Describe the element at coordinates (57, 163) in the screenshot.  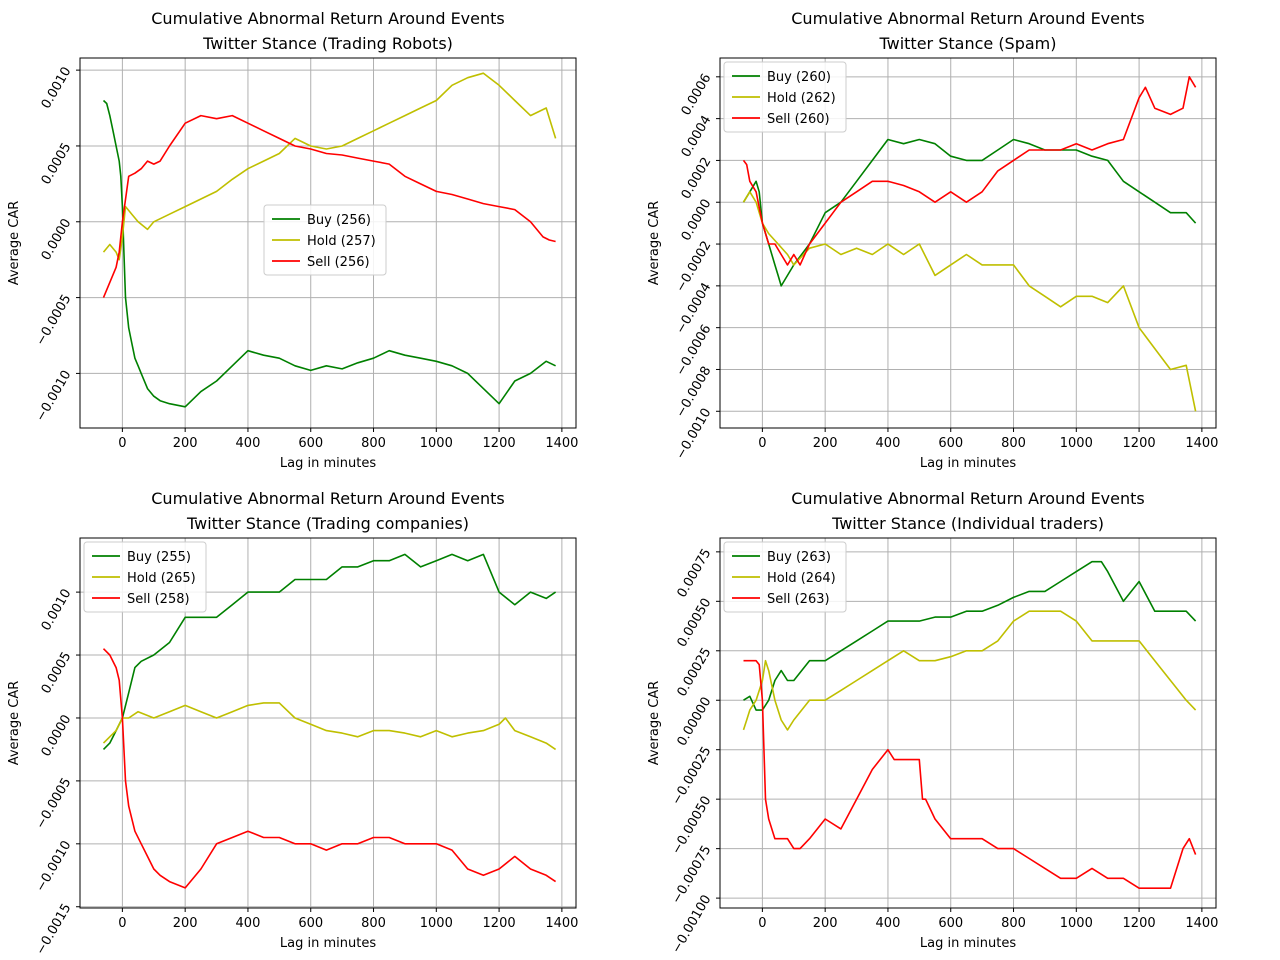
I see `y-tick-label: 0.0005` at that location.